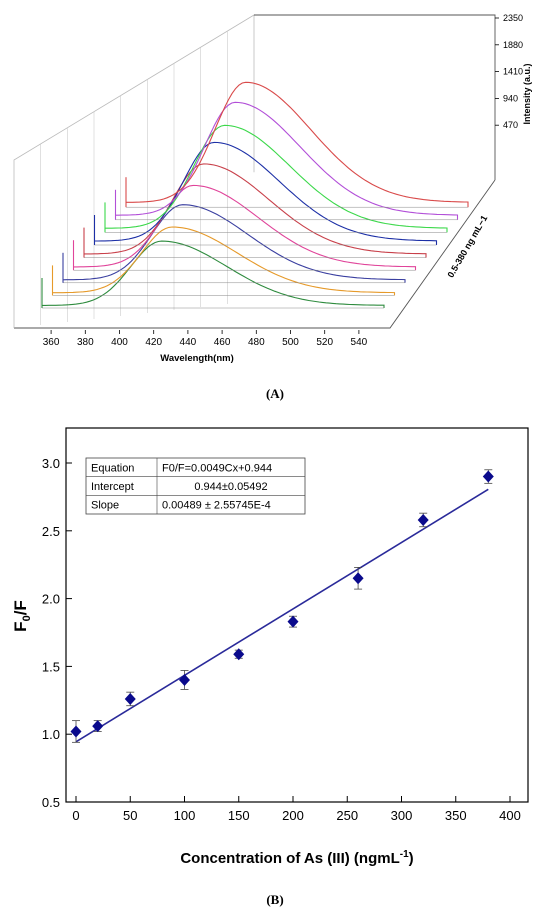 This screenshot has height=918, width=550. Describe the element at coordinates (359, 342) in the screenshot. I see `wavelength-tick-label: 540` at that location.